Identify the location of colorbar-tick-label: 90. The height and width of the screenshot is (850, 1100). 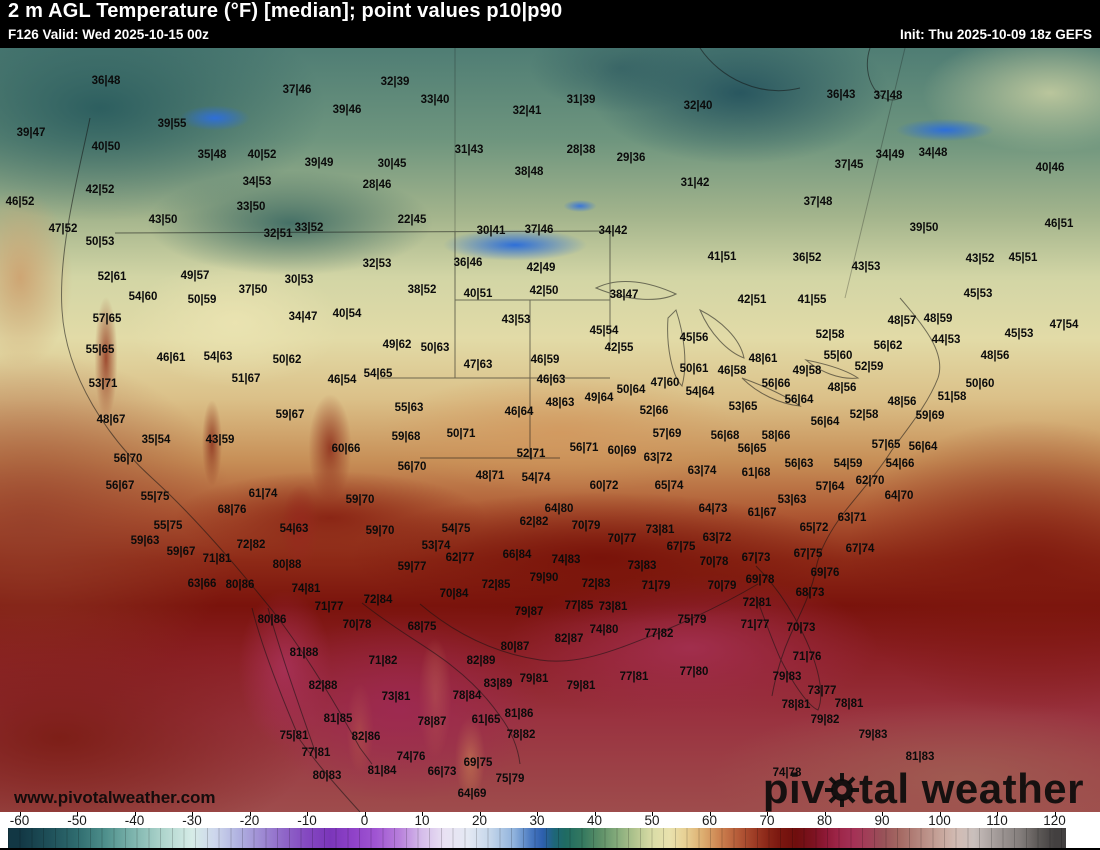
(882, 820).